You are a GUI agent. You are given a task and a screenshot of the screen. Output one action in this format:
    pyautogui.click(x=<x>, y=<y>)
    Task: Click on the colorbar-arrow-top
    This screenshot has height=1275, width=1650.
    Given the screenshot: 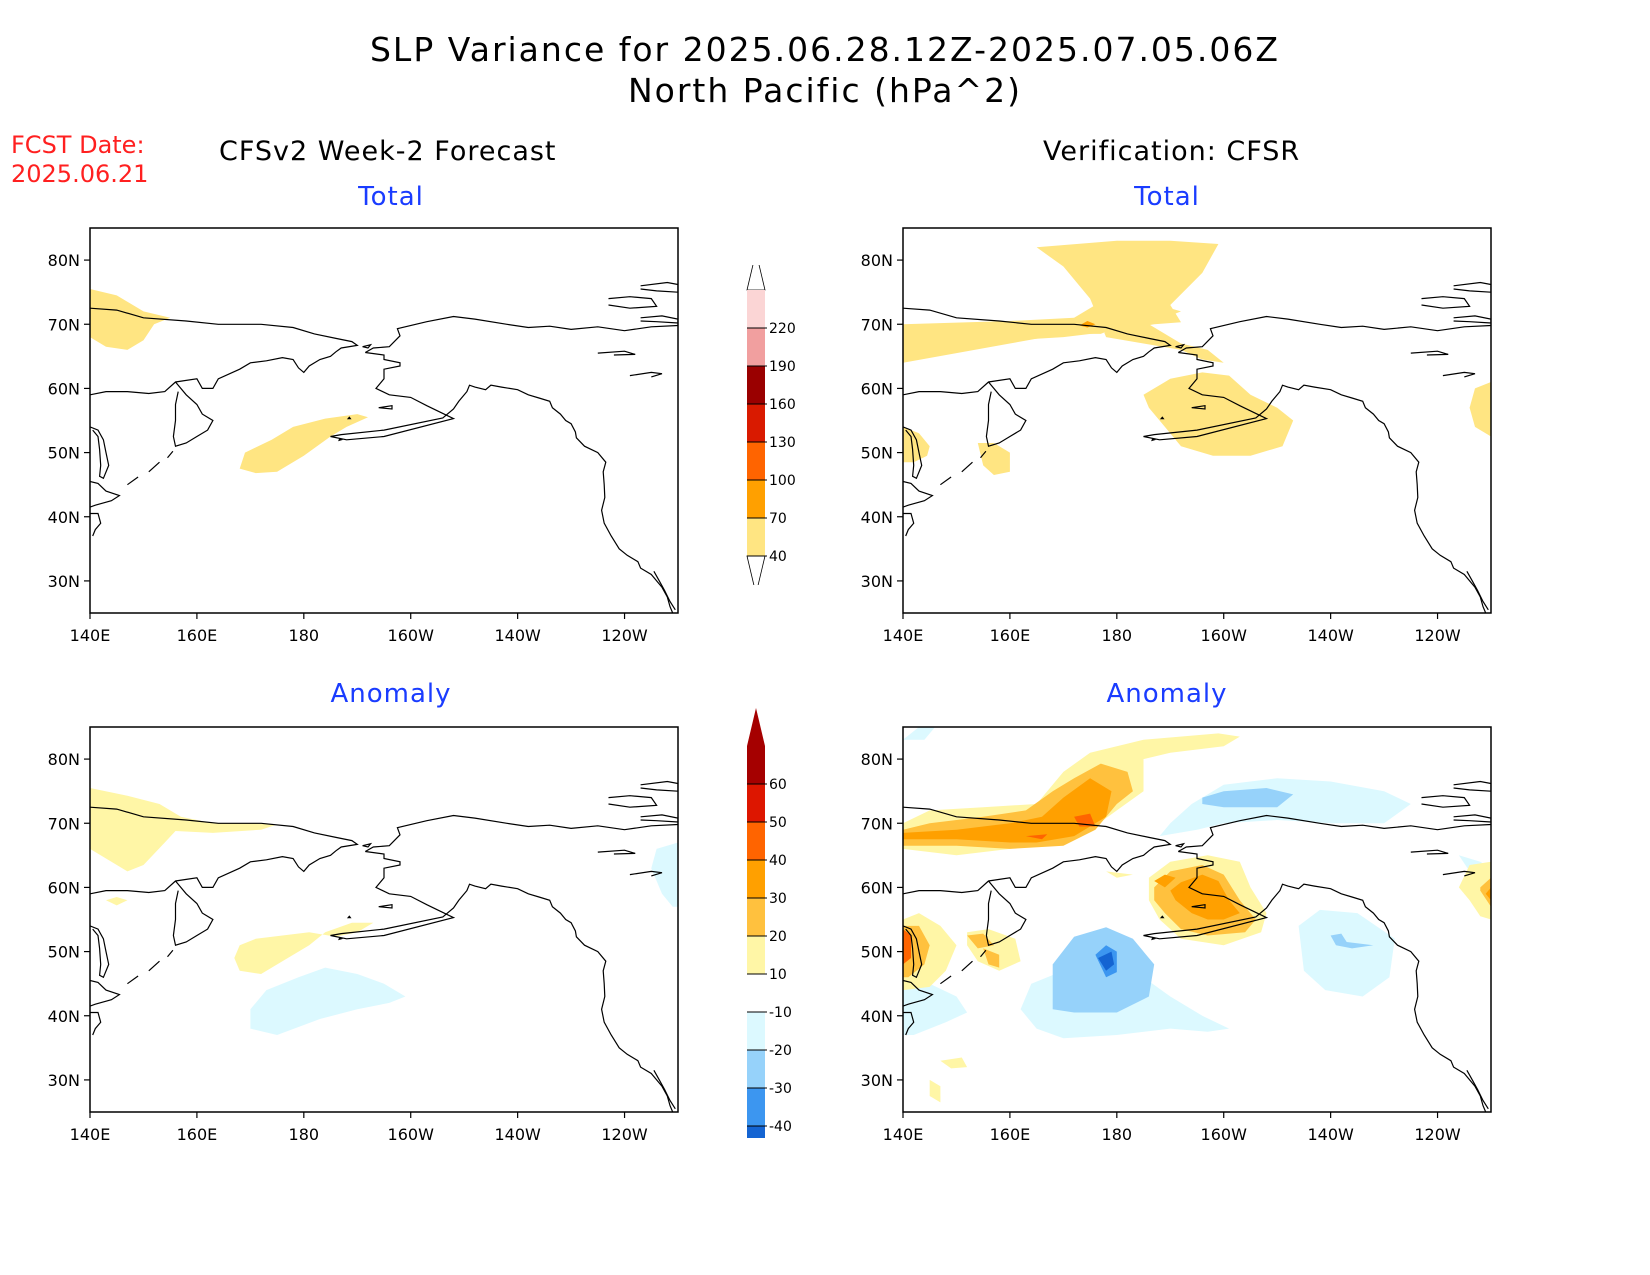 What is the action you would take?
    pyautogui.click(x=756, y=727)
    